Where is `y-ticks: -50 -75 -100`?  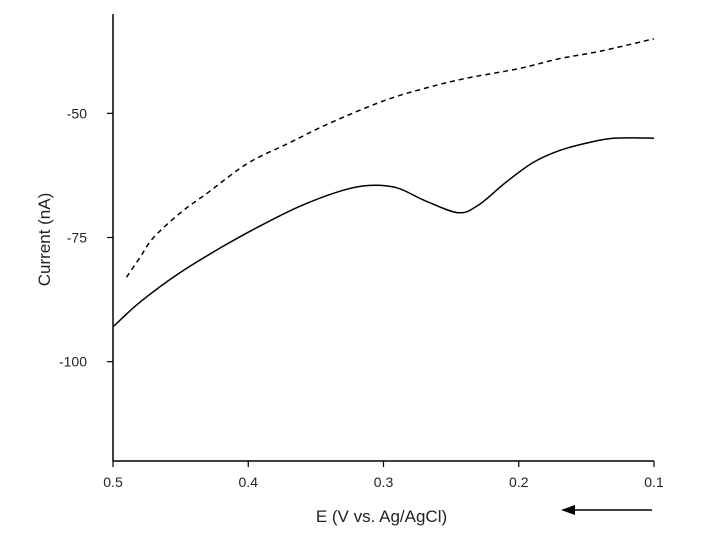
y-ticks: -50 -75 -100 is located at coordinates (86, 237).